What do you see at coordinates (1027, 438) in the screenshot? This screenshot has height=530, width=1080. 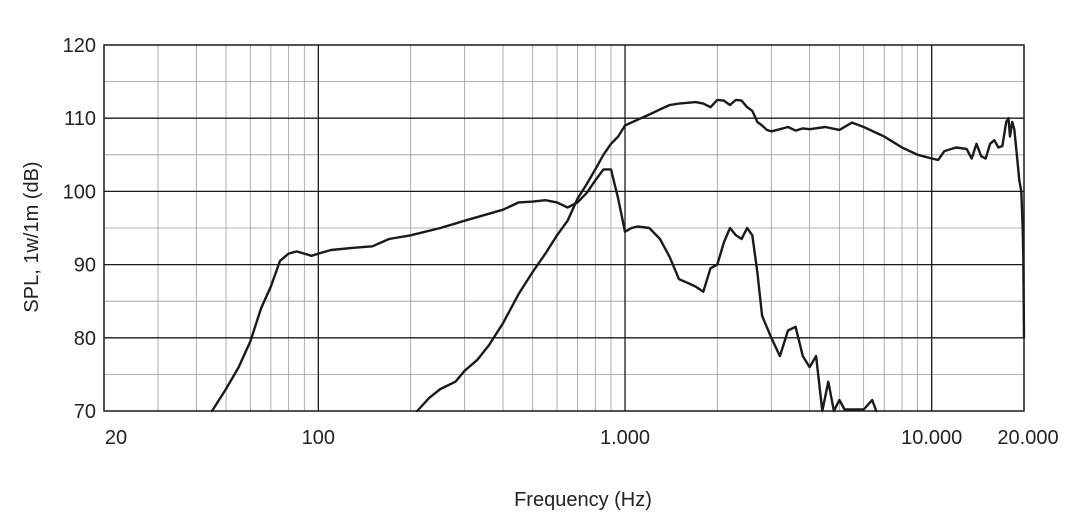 I see `x-tick-label: 20.000` at bounding box center [1027, 438].